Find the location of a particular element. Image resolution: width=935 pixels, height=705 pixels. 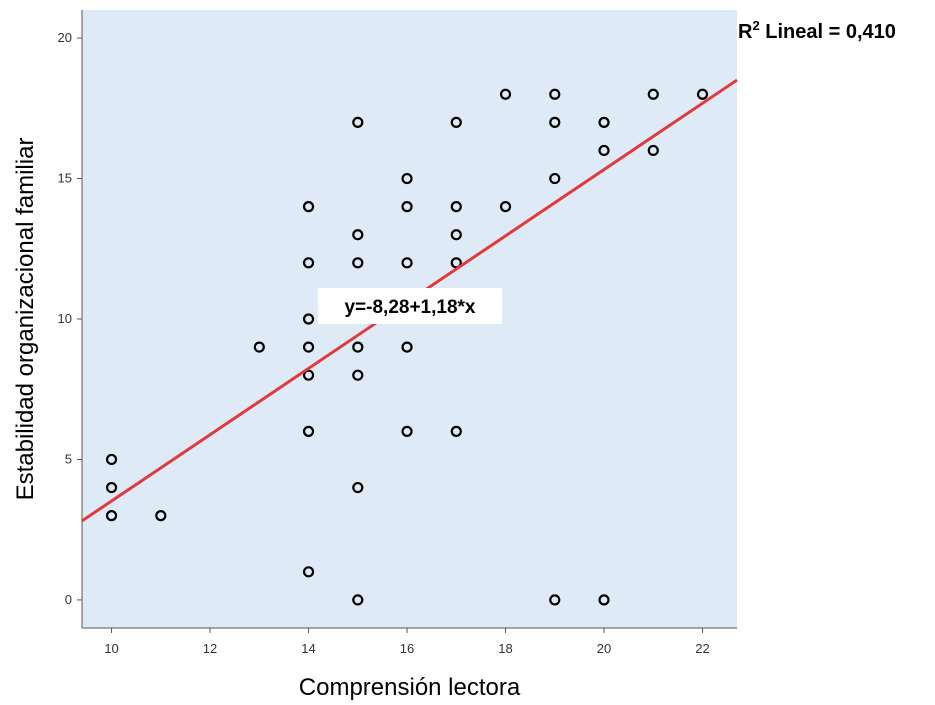

y-axis-ticks: 0 5 10 15 20 is located at coordinates (70, 318).